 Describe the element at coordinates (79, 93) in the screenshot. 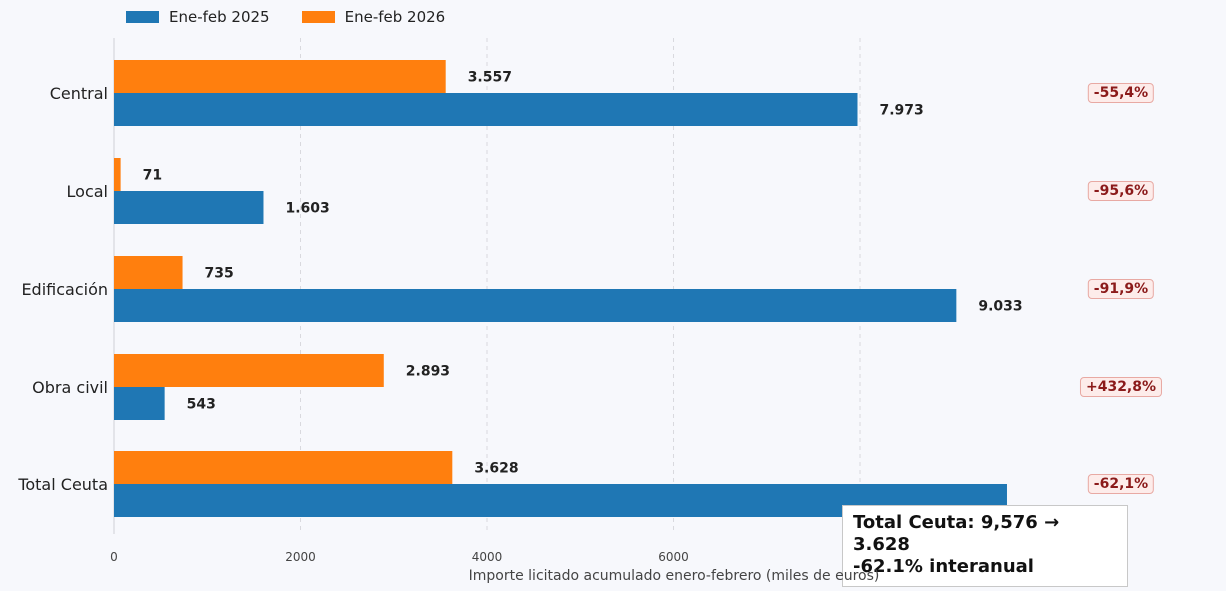

I see `y-tick-label: Central` at that location.